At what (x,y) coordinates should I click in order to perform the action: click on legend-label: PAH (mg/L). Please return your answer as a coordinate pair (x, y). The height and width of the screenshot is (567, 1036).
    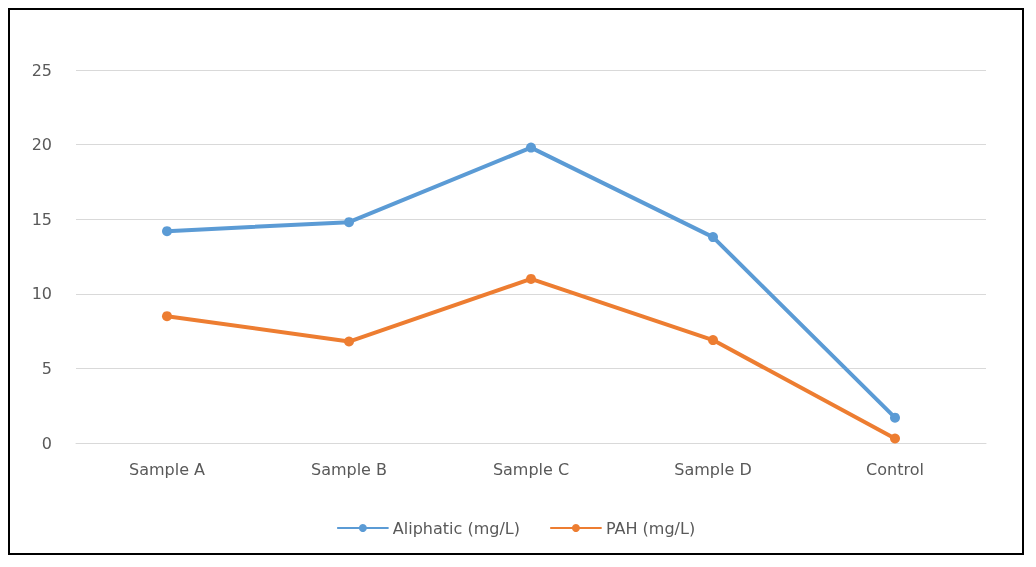
    Looking at the image, I should click on (650, 528).